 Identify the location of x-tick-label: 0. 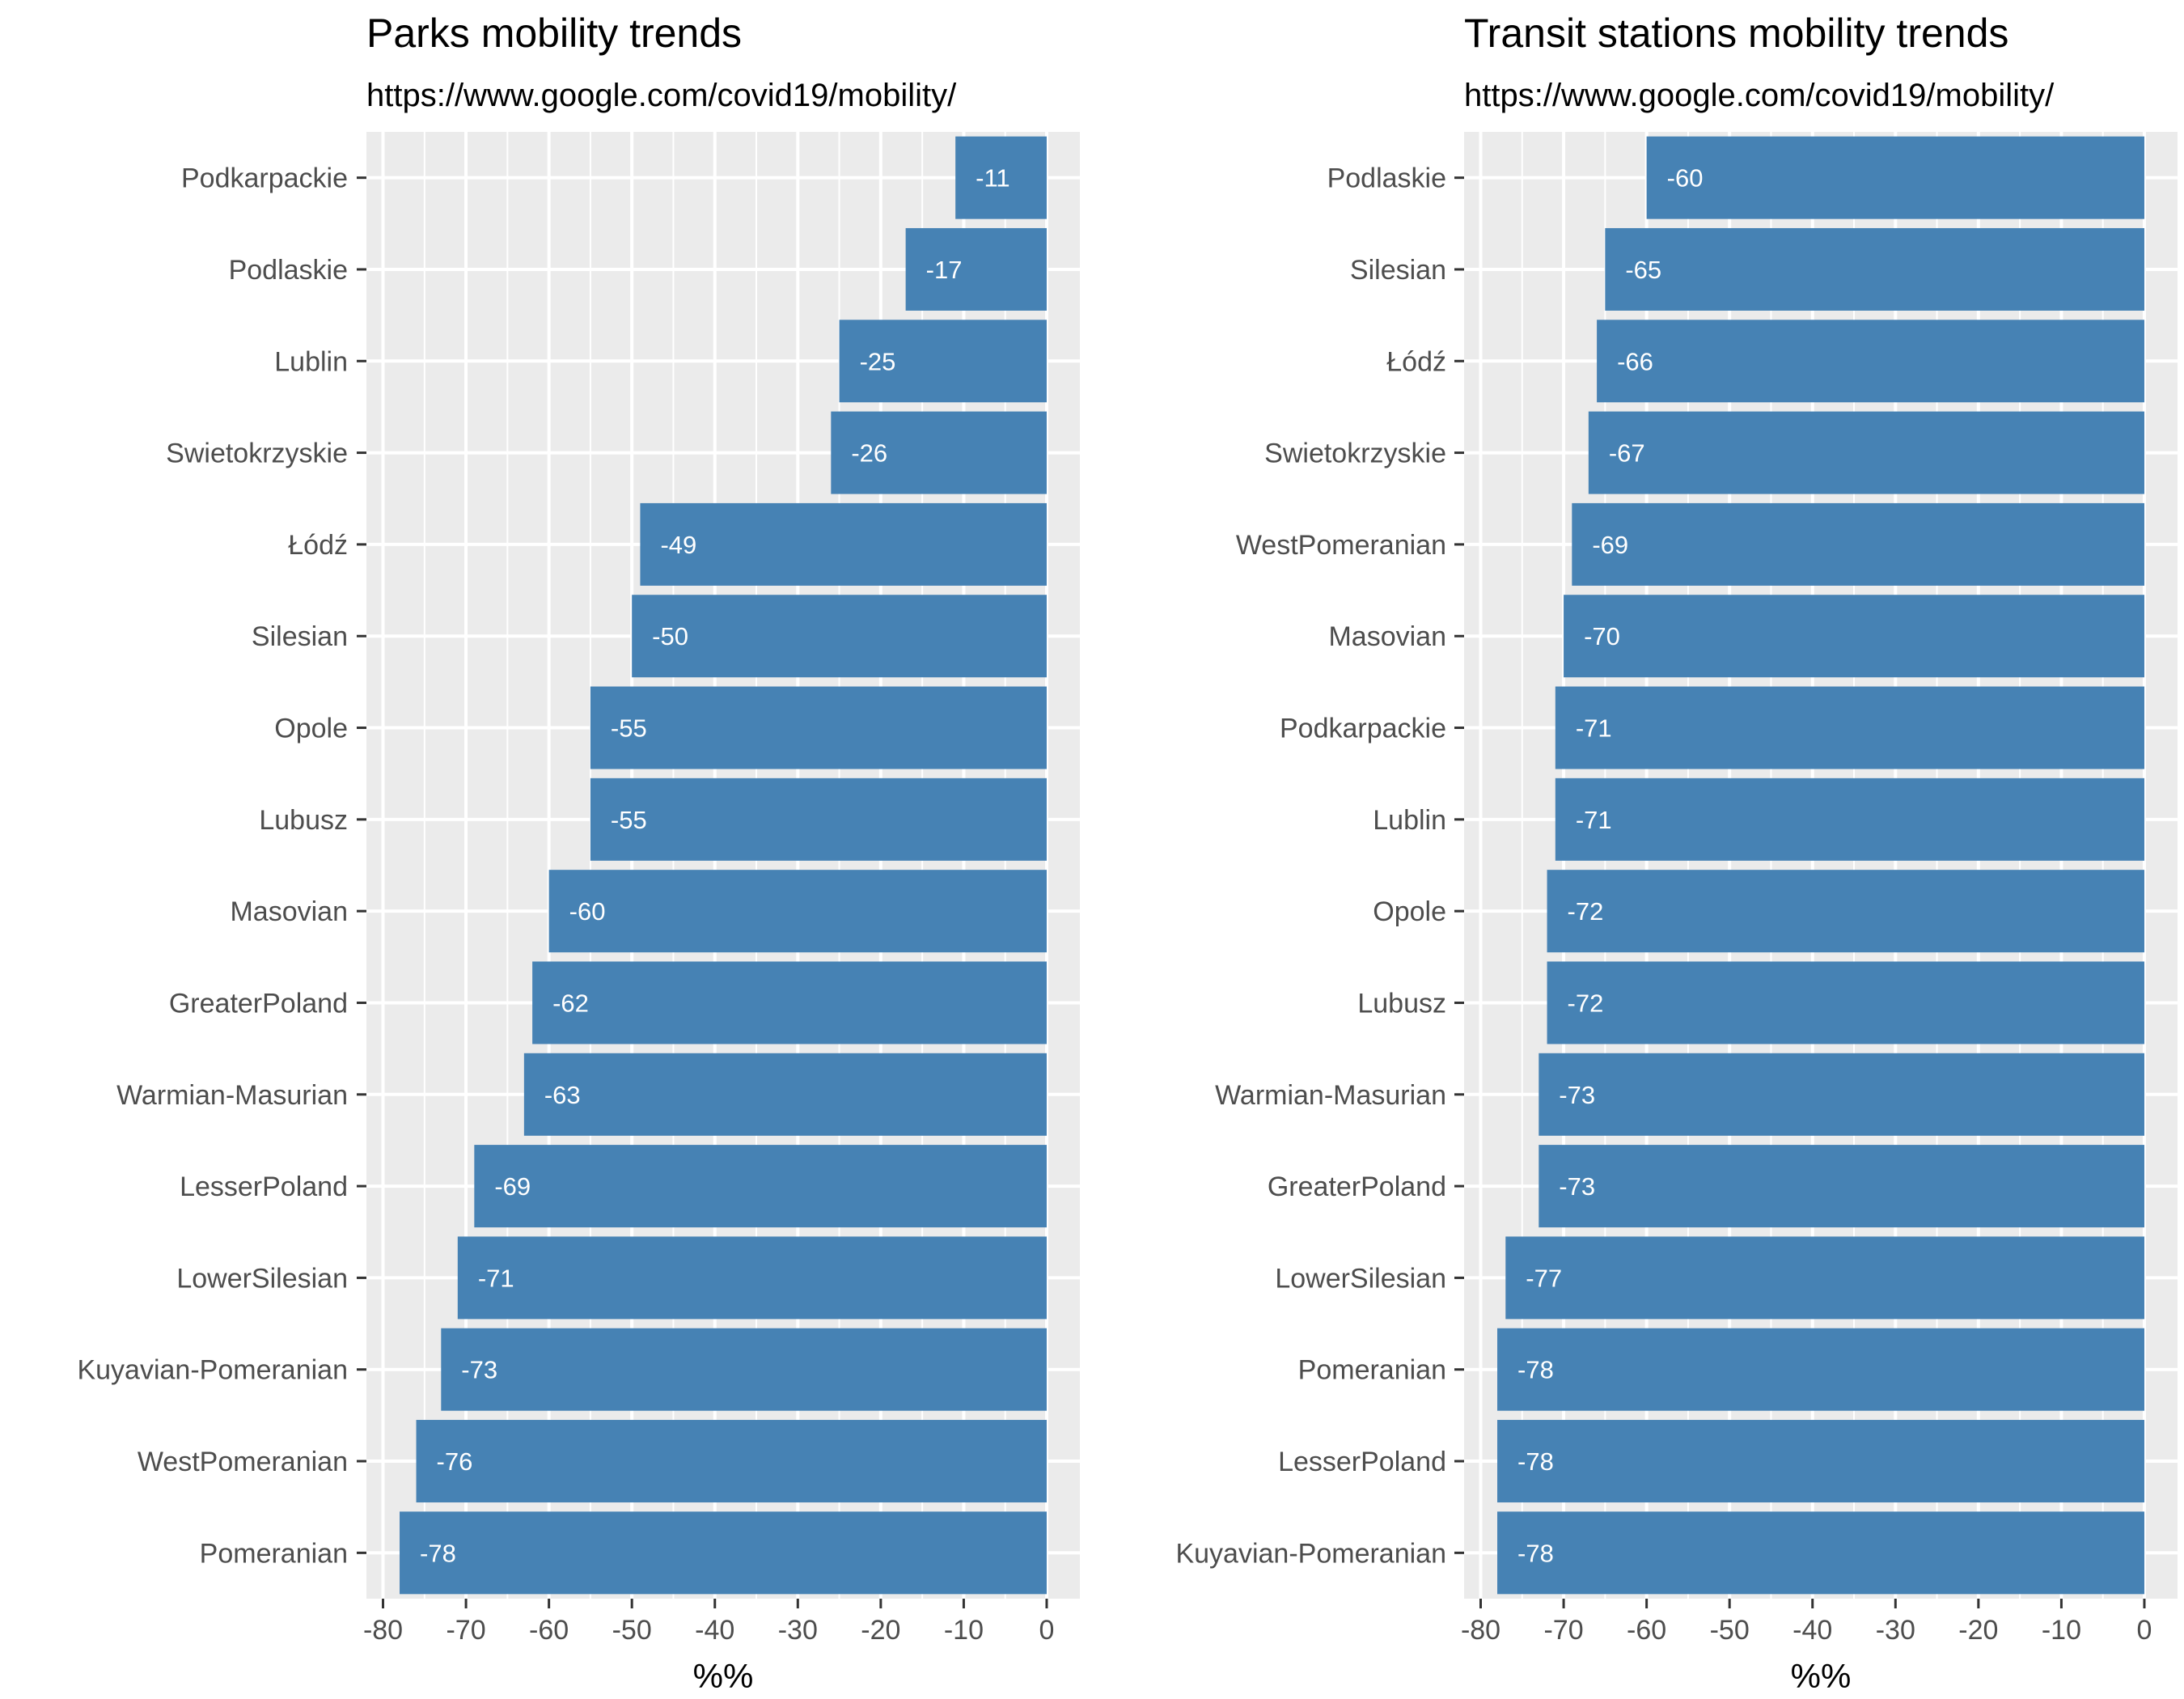
(1047, 1630).